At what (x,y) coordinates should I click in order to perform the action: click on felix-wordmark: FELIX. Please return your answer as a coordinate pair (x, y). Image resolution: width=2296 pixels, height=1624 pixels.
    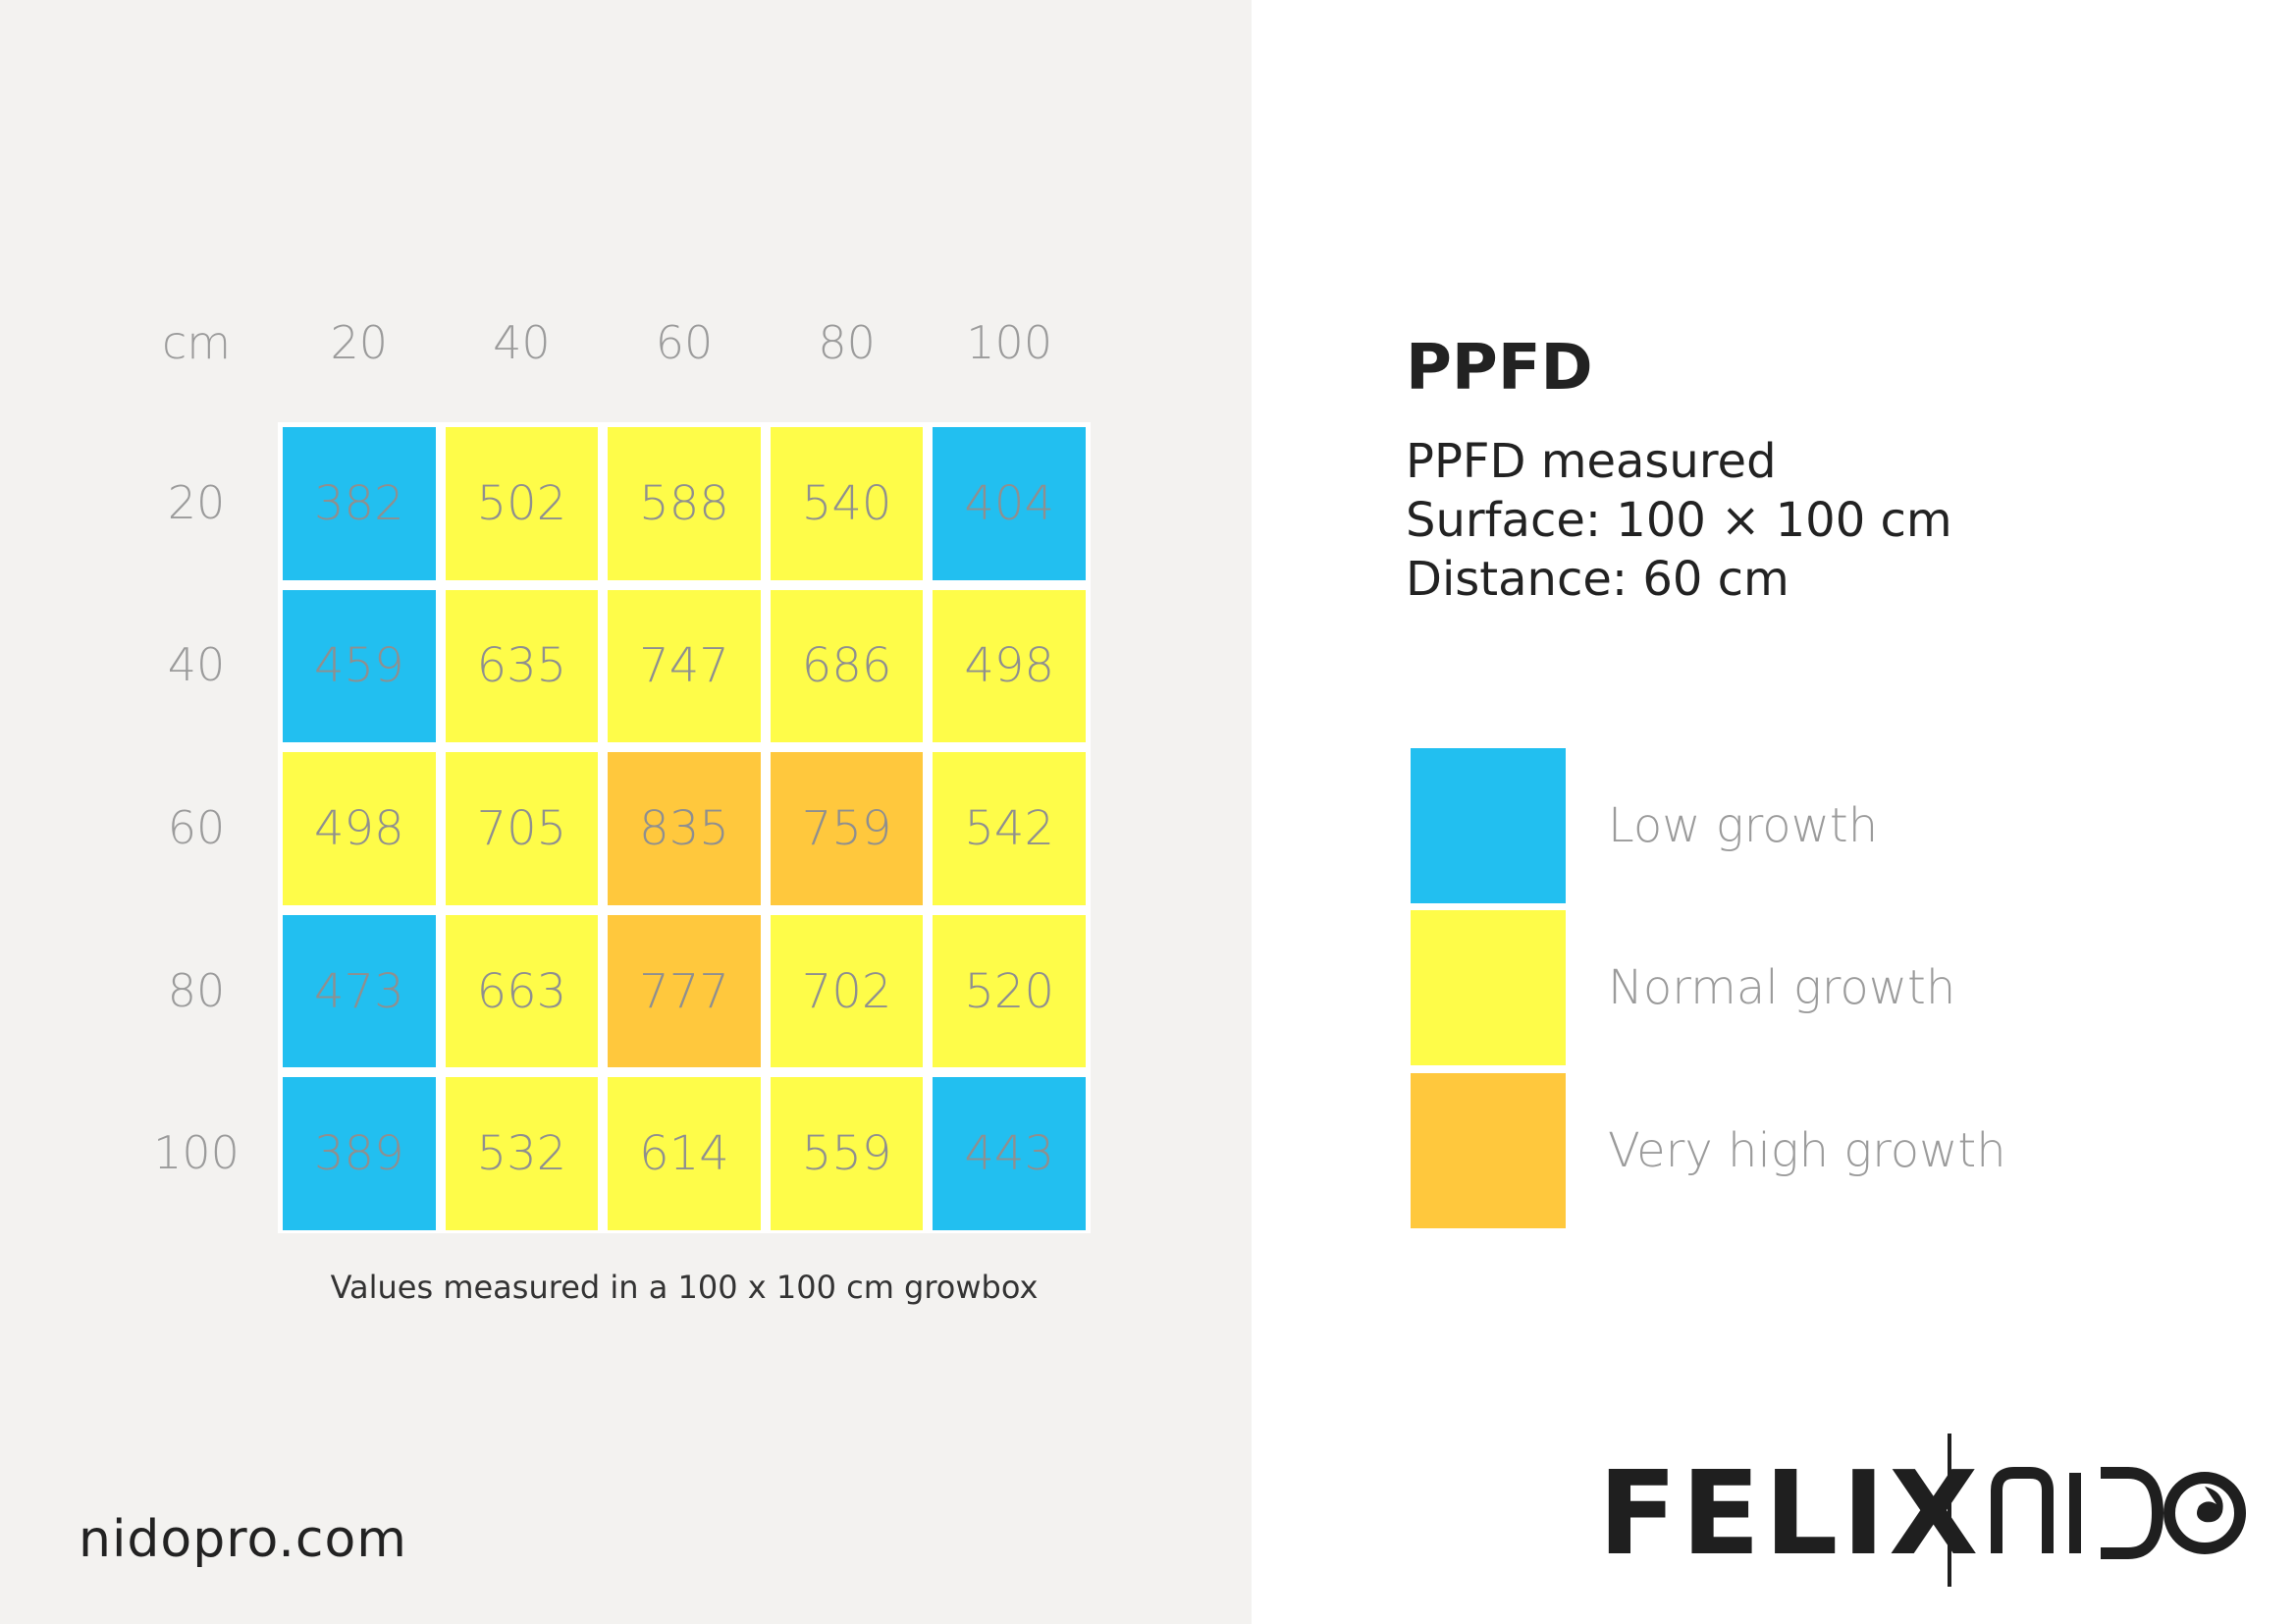
    Looking at the image, I should click on (1790, 1513).